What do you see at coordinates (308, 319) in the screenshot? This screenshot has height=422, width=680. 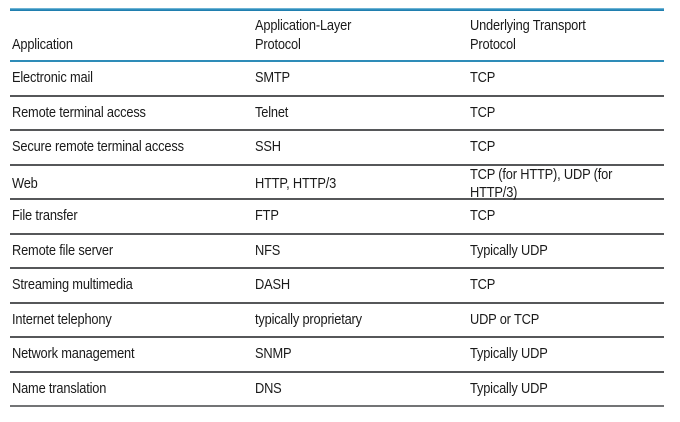 I see `cell-protocol-text: typically proprietary` at bounding box center [308, 319].